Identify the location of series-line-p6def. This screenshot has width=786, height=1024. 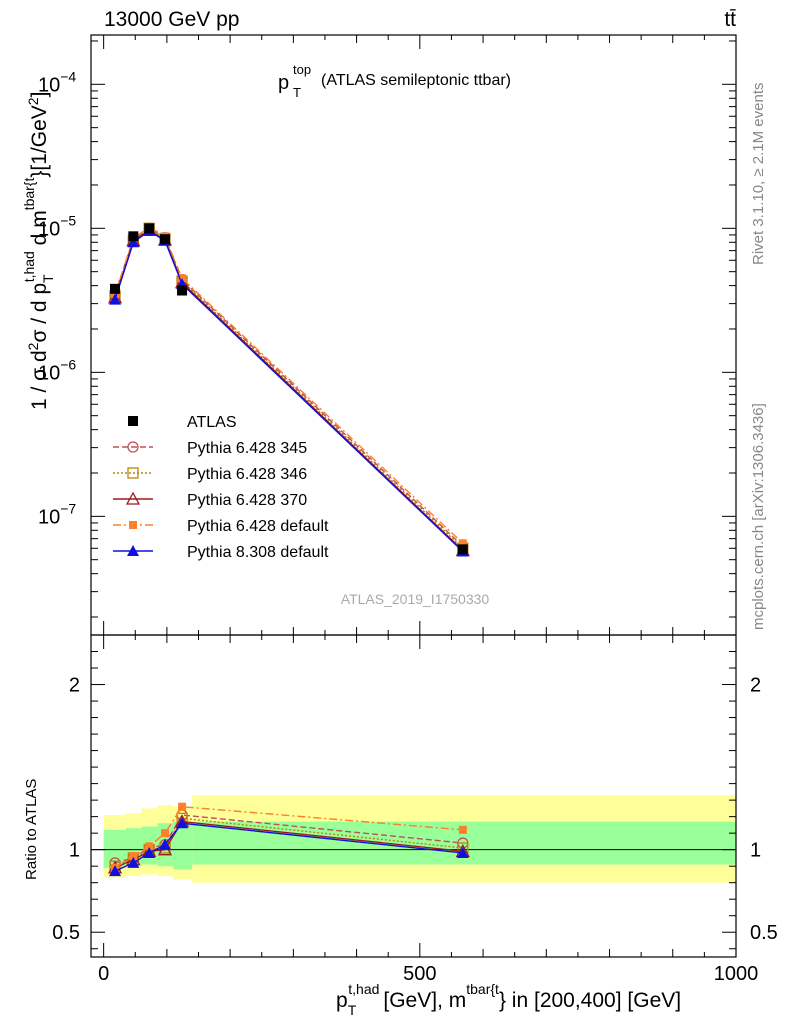
(289, 385).